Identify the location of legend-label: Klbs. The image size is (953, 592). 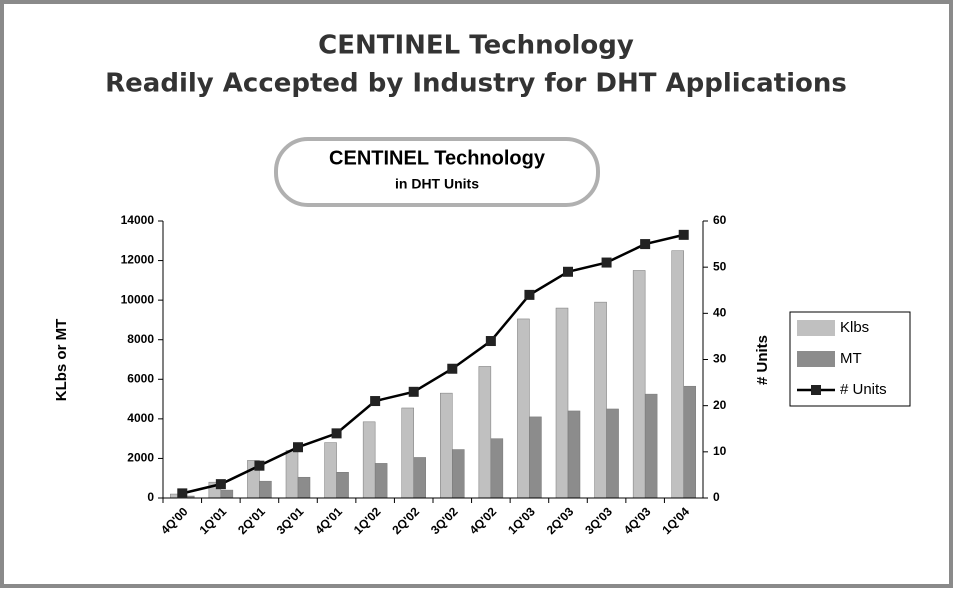
(854, 327).